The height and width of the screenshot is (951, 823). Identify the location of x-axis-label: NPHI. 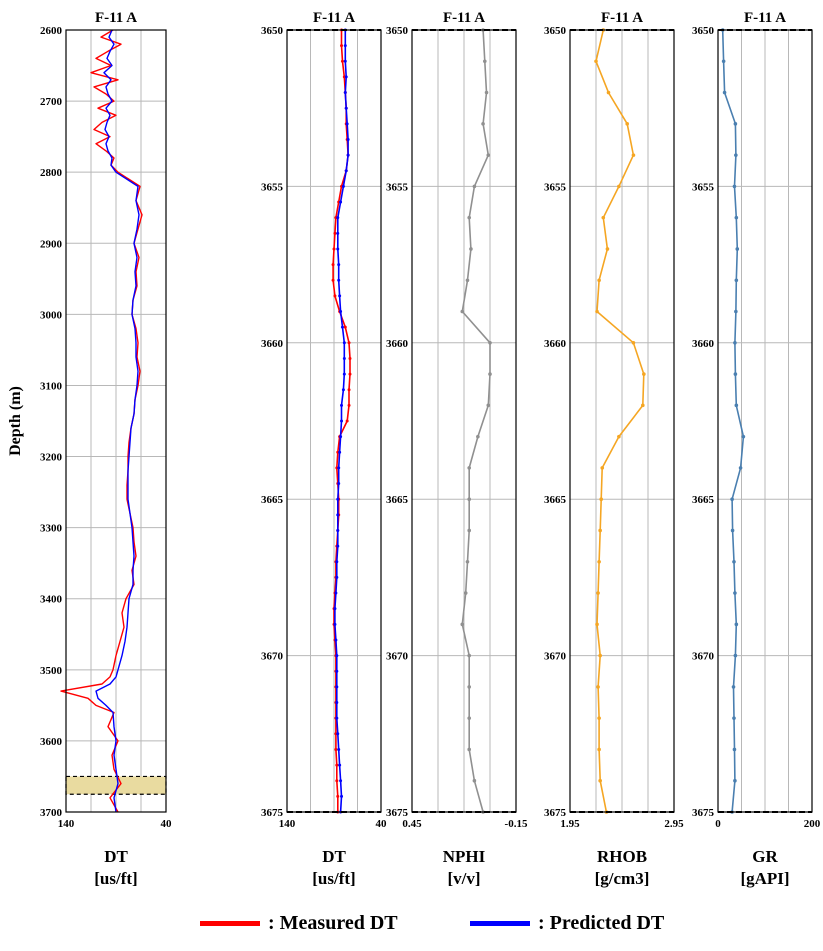
(464, 856).